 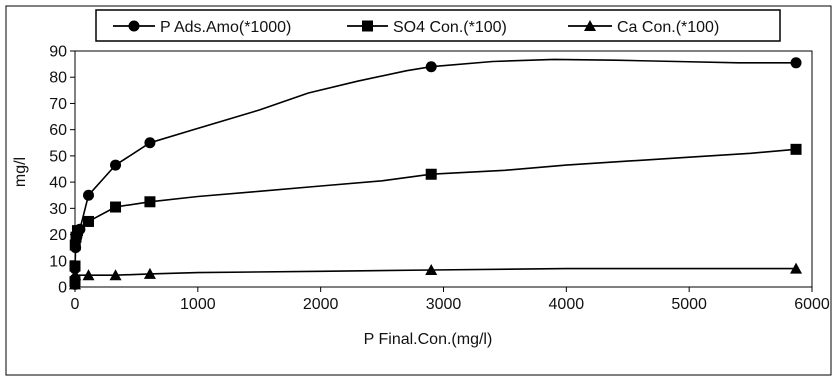 I want to click on x-tick-label: 5000, so click(x=689, y=304).